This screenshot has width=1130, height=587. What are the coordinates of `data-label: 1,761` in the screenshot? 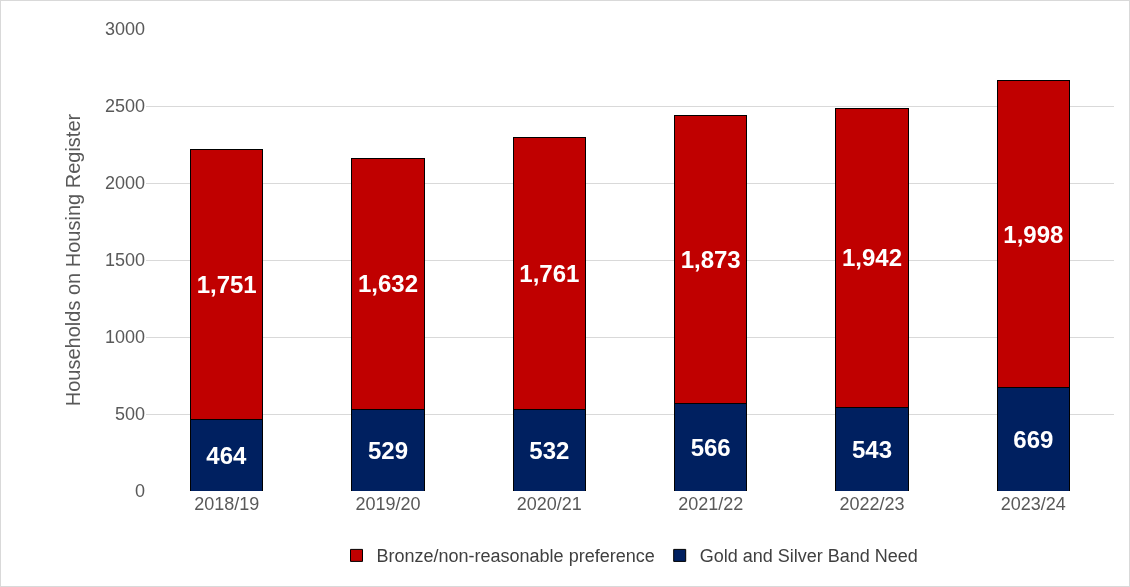 It's located at (549, 273).